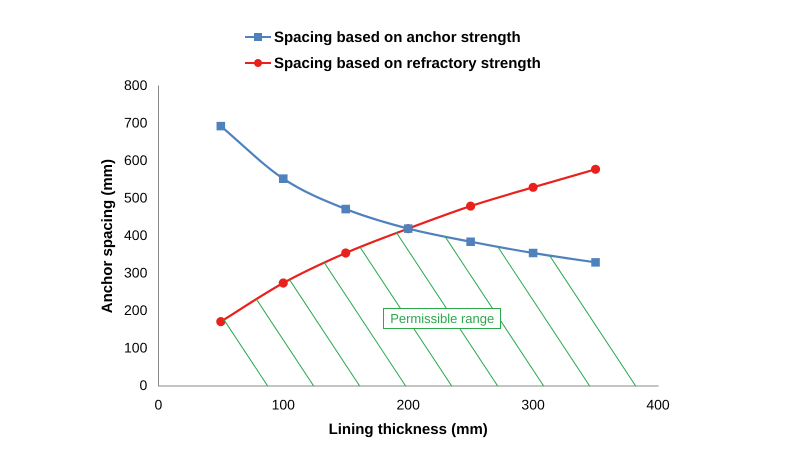 This screenshot has width=796, height=453. What do you see at coordinates (408, 429) in the screenshot?
I see `x-axis-title: Lining thickness (mm)` at bounding box center [408, 429].